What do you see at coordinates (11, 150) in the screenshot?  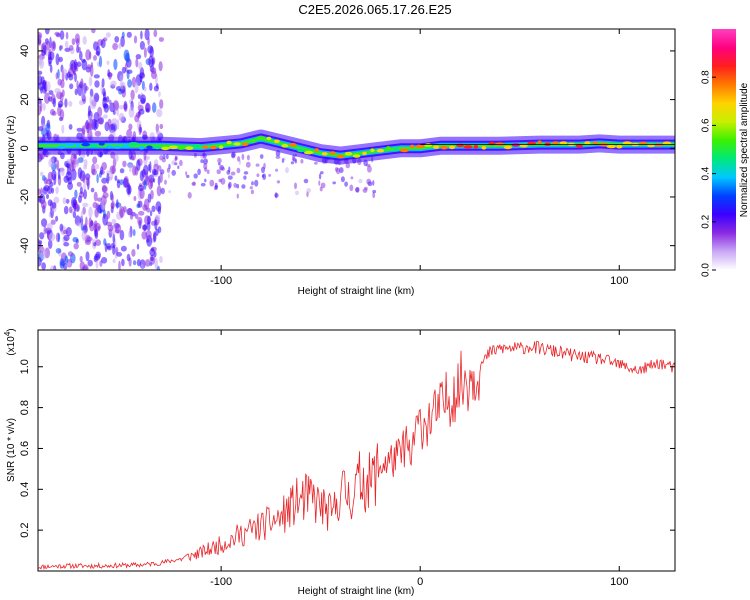 I see `spectrogram-ylabel: Frequency (Hz)` at bounding box center [11, 150].